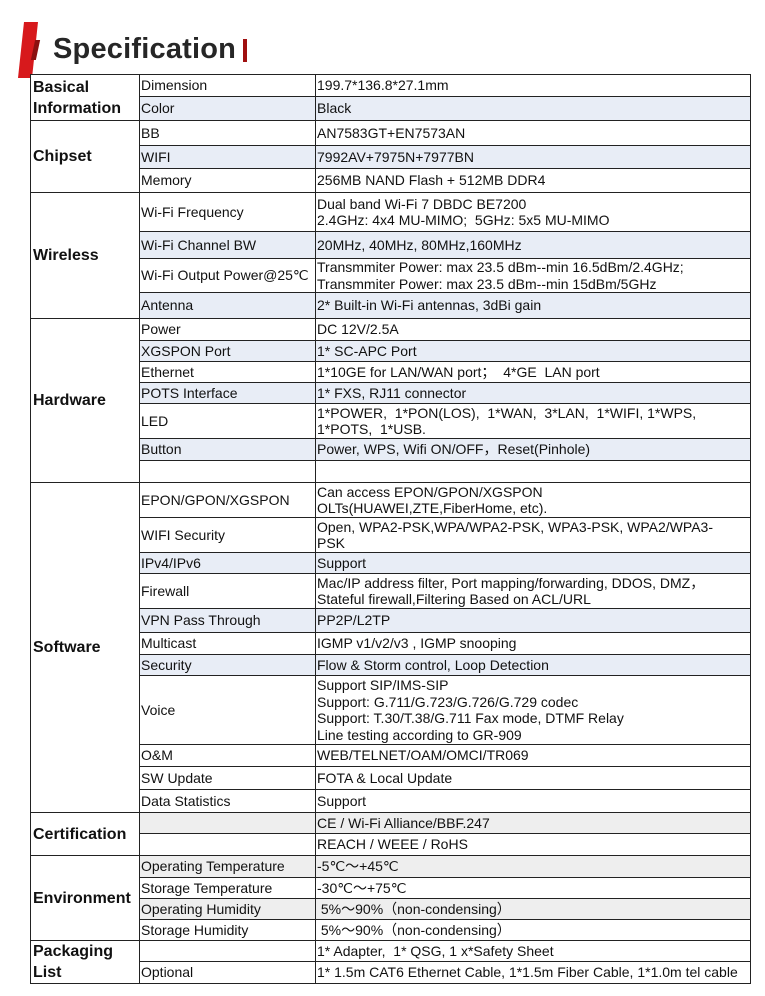 The height and width of the screenshot is (996, 765). What do you see at coordinates (227, 710) in the screenshot?
I see `parameter-cell: Voice` at bounding box center [227, 710].